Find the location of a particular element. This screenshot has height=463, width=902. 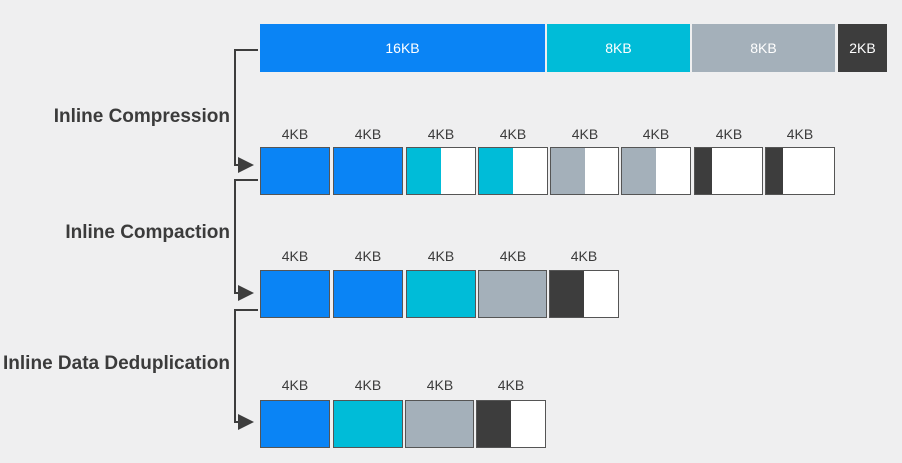

block-2kb: 2KB is located at coordinates (862, 48).